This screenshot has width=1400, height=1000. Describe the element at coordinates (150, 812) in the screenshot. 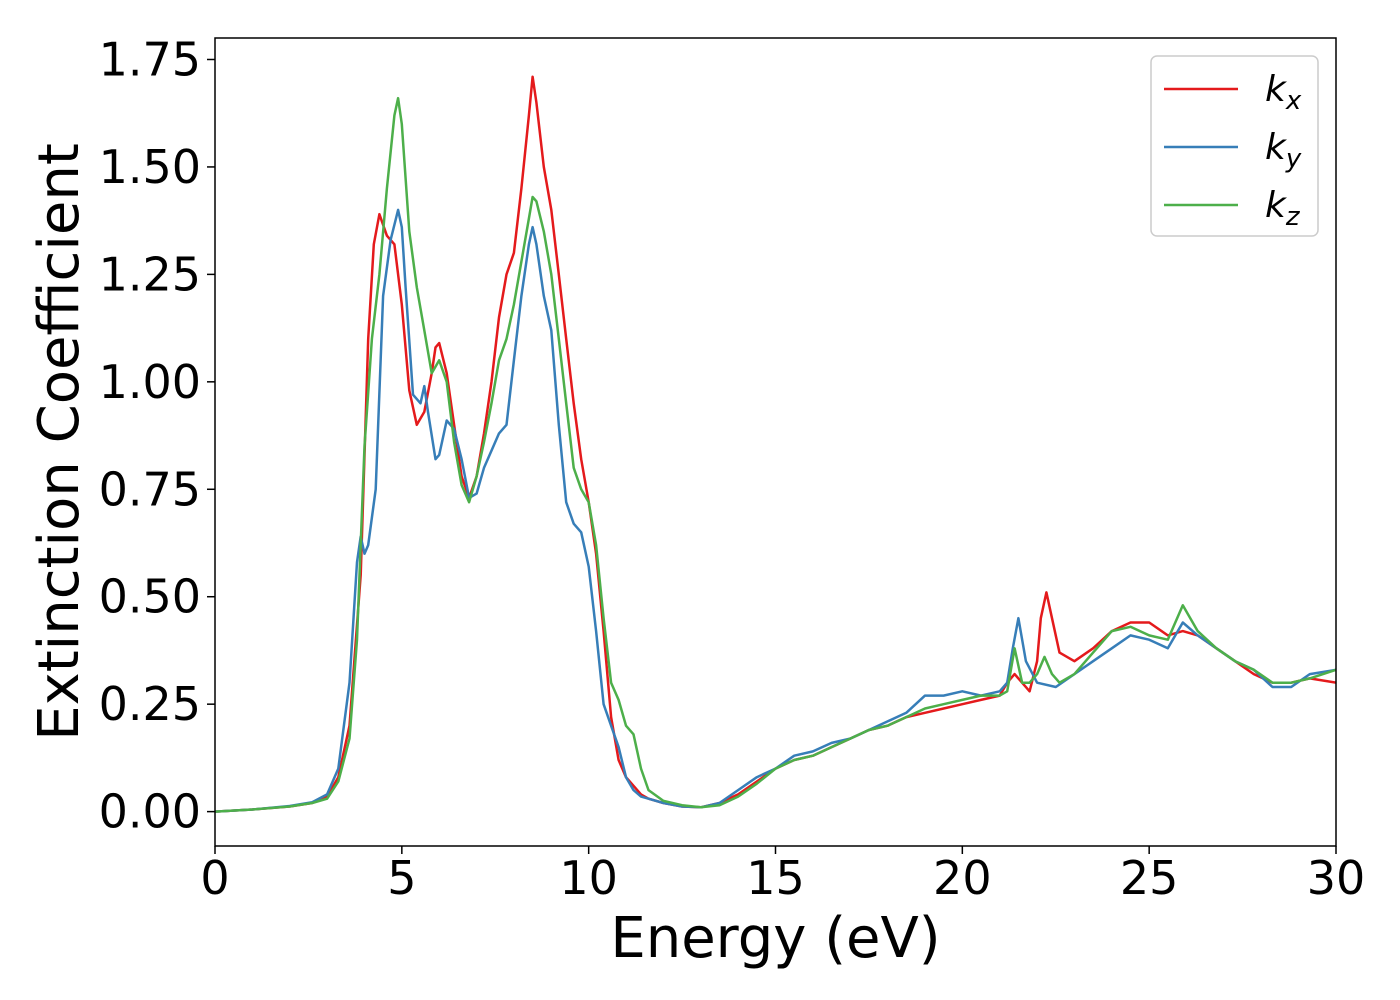

I see `y-tick-label: 0.00` at that location.